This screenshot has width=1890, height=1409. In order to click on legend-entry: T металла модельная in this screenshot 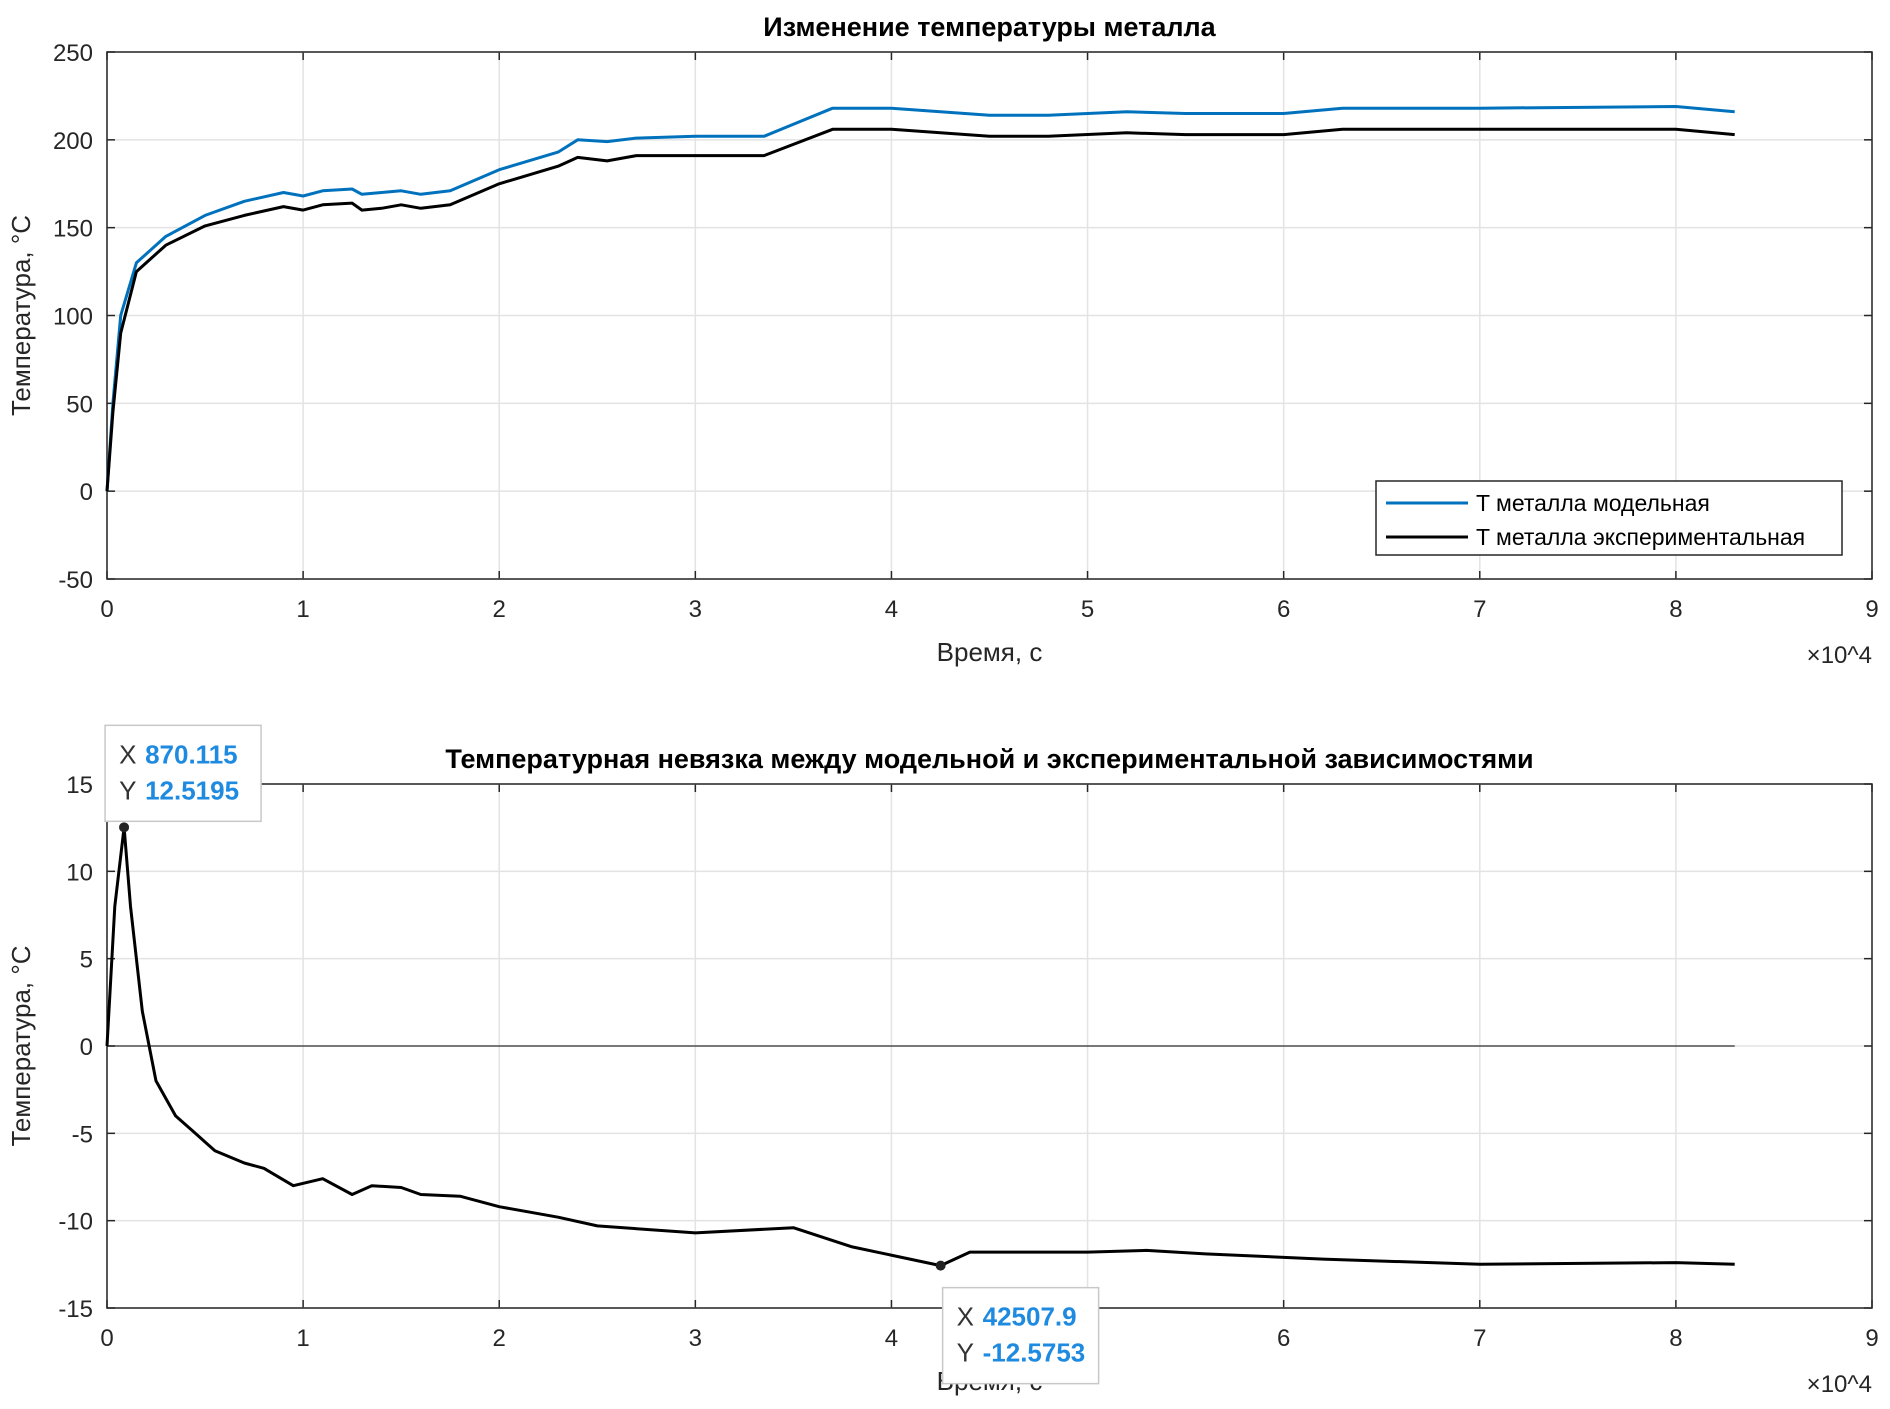, I will do `click(1593, 503)`.